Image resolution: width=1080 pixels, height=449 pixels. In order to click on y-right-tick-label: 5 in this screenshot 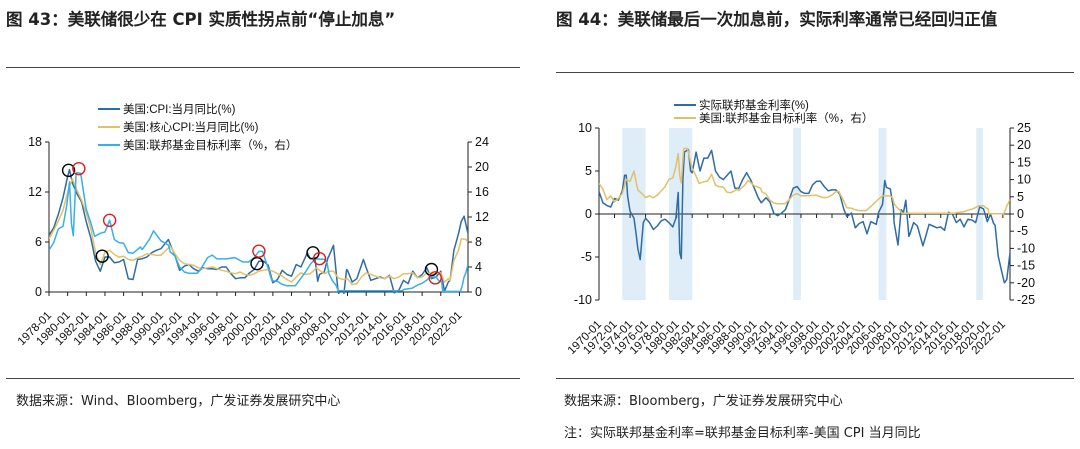, I will do `click(1020, 197)`.